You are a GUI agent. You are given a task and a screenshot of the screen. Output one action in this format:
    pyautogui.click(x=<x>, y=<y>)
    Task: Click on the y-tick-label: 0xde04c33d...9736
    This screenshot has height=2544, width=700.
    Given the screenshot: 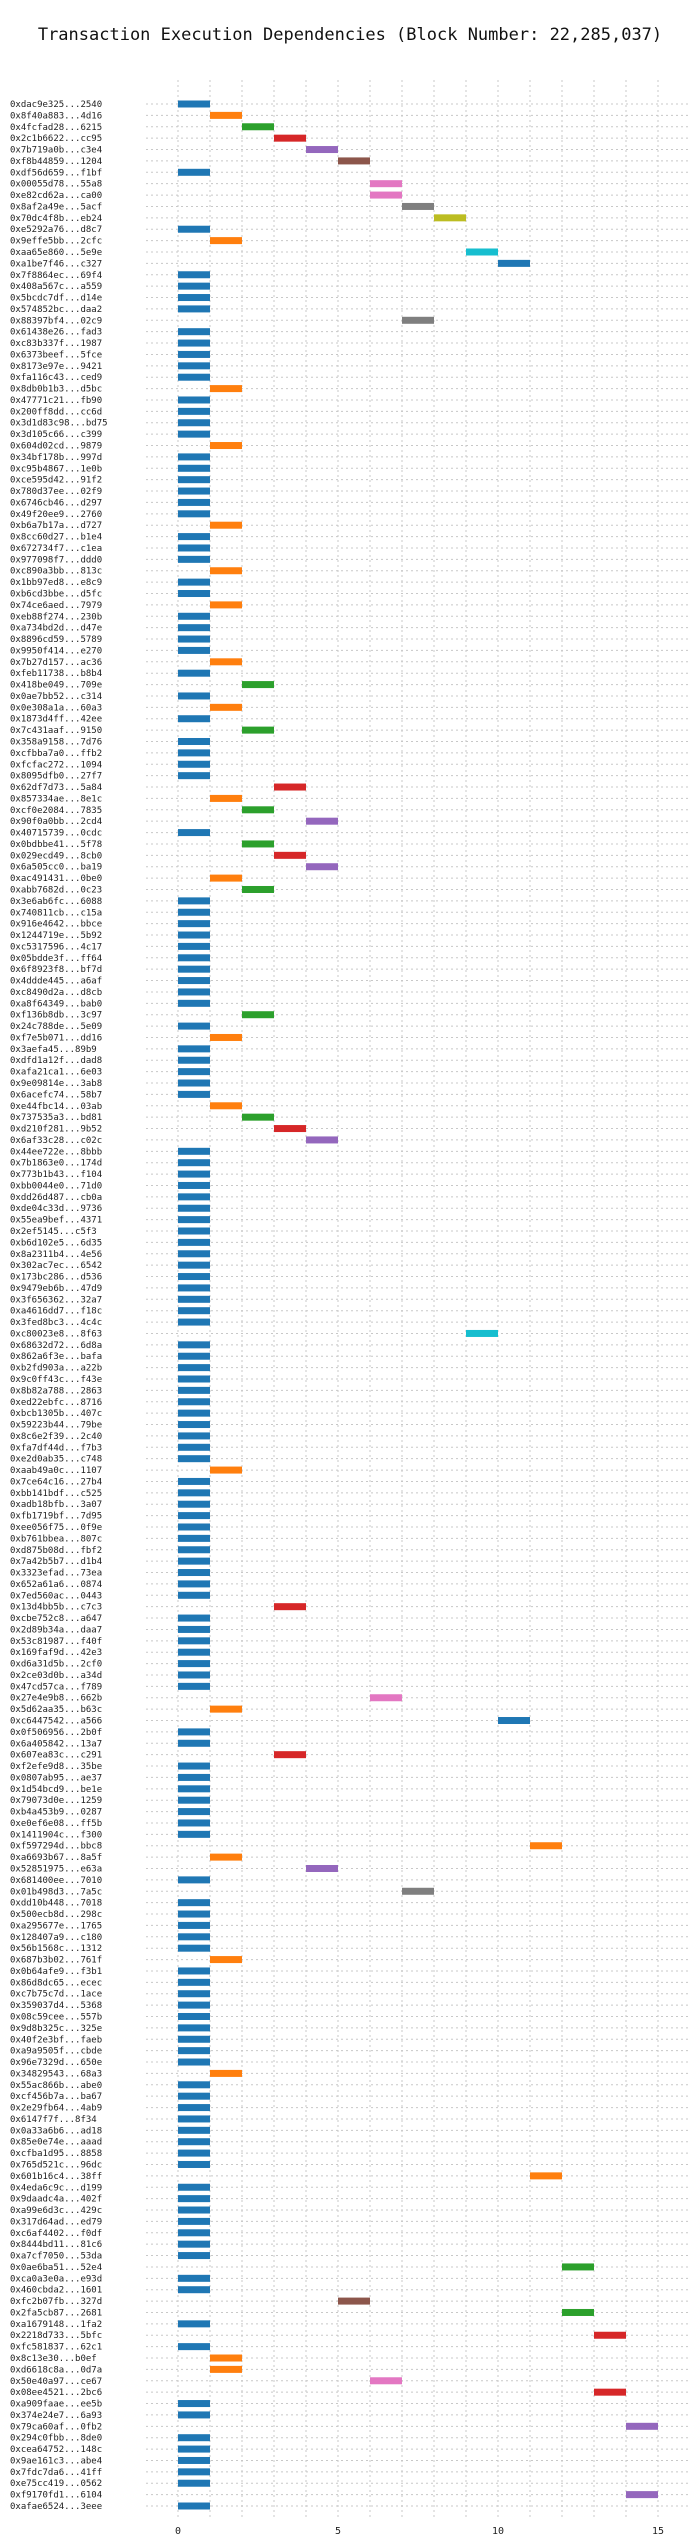 What is the action you would take?
    pyautogui.click(x=56, y=1209)
    